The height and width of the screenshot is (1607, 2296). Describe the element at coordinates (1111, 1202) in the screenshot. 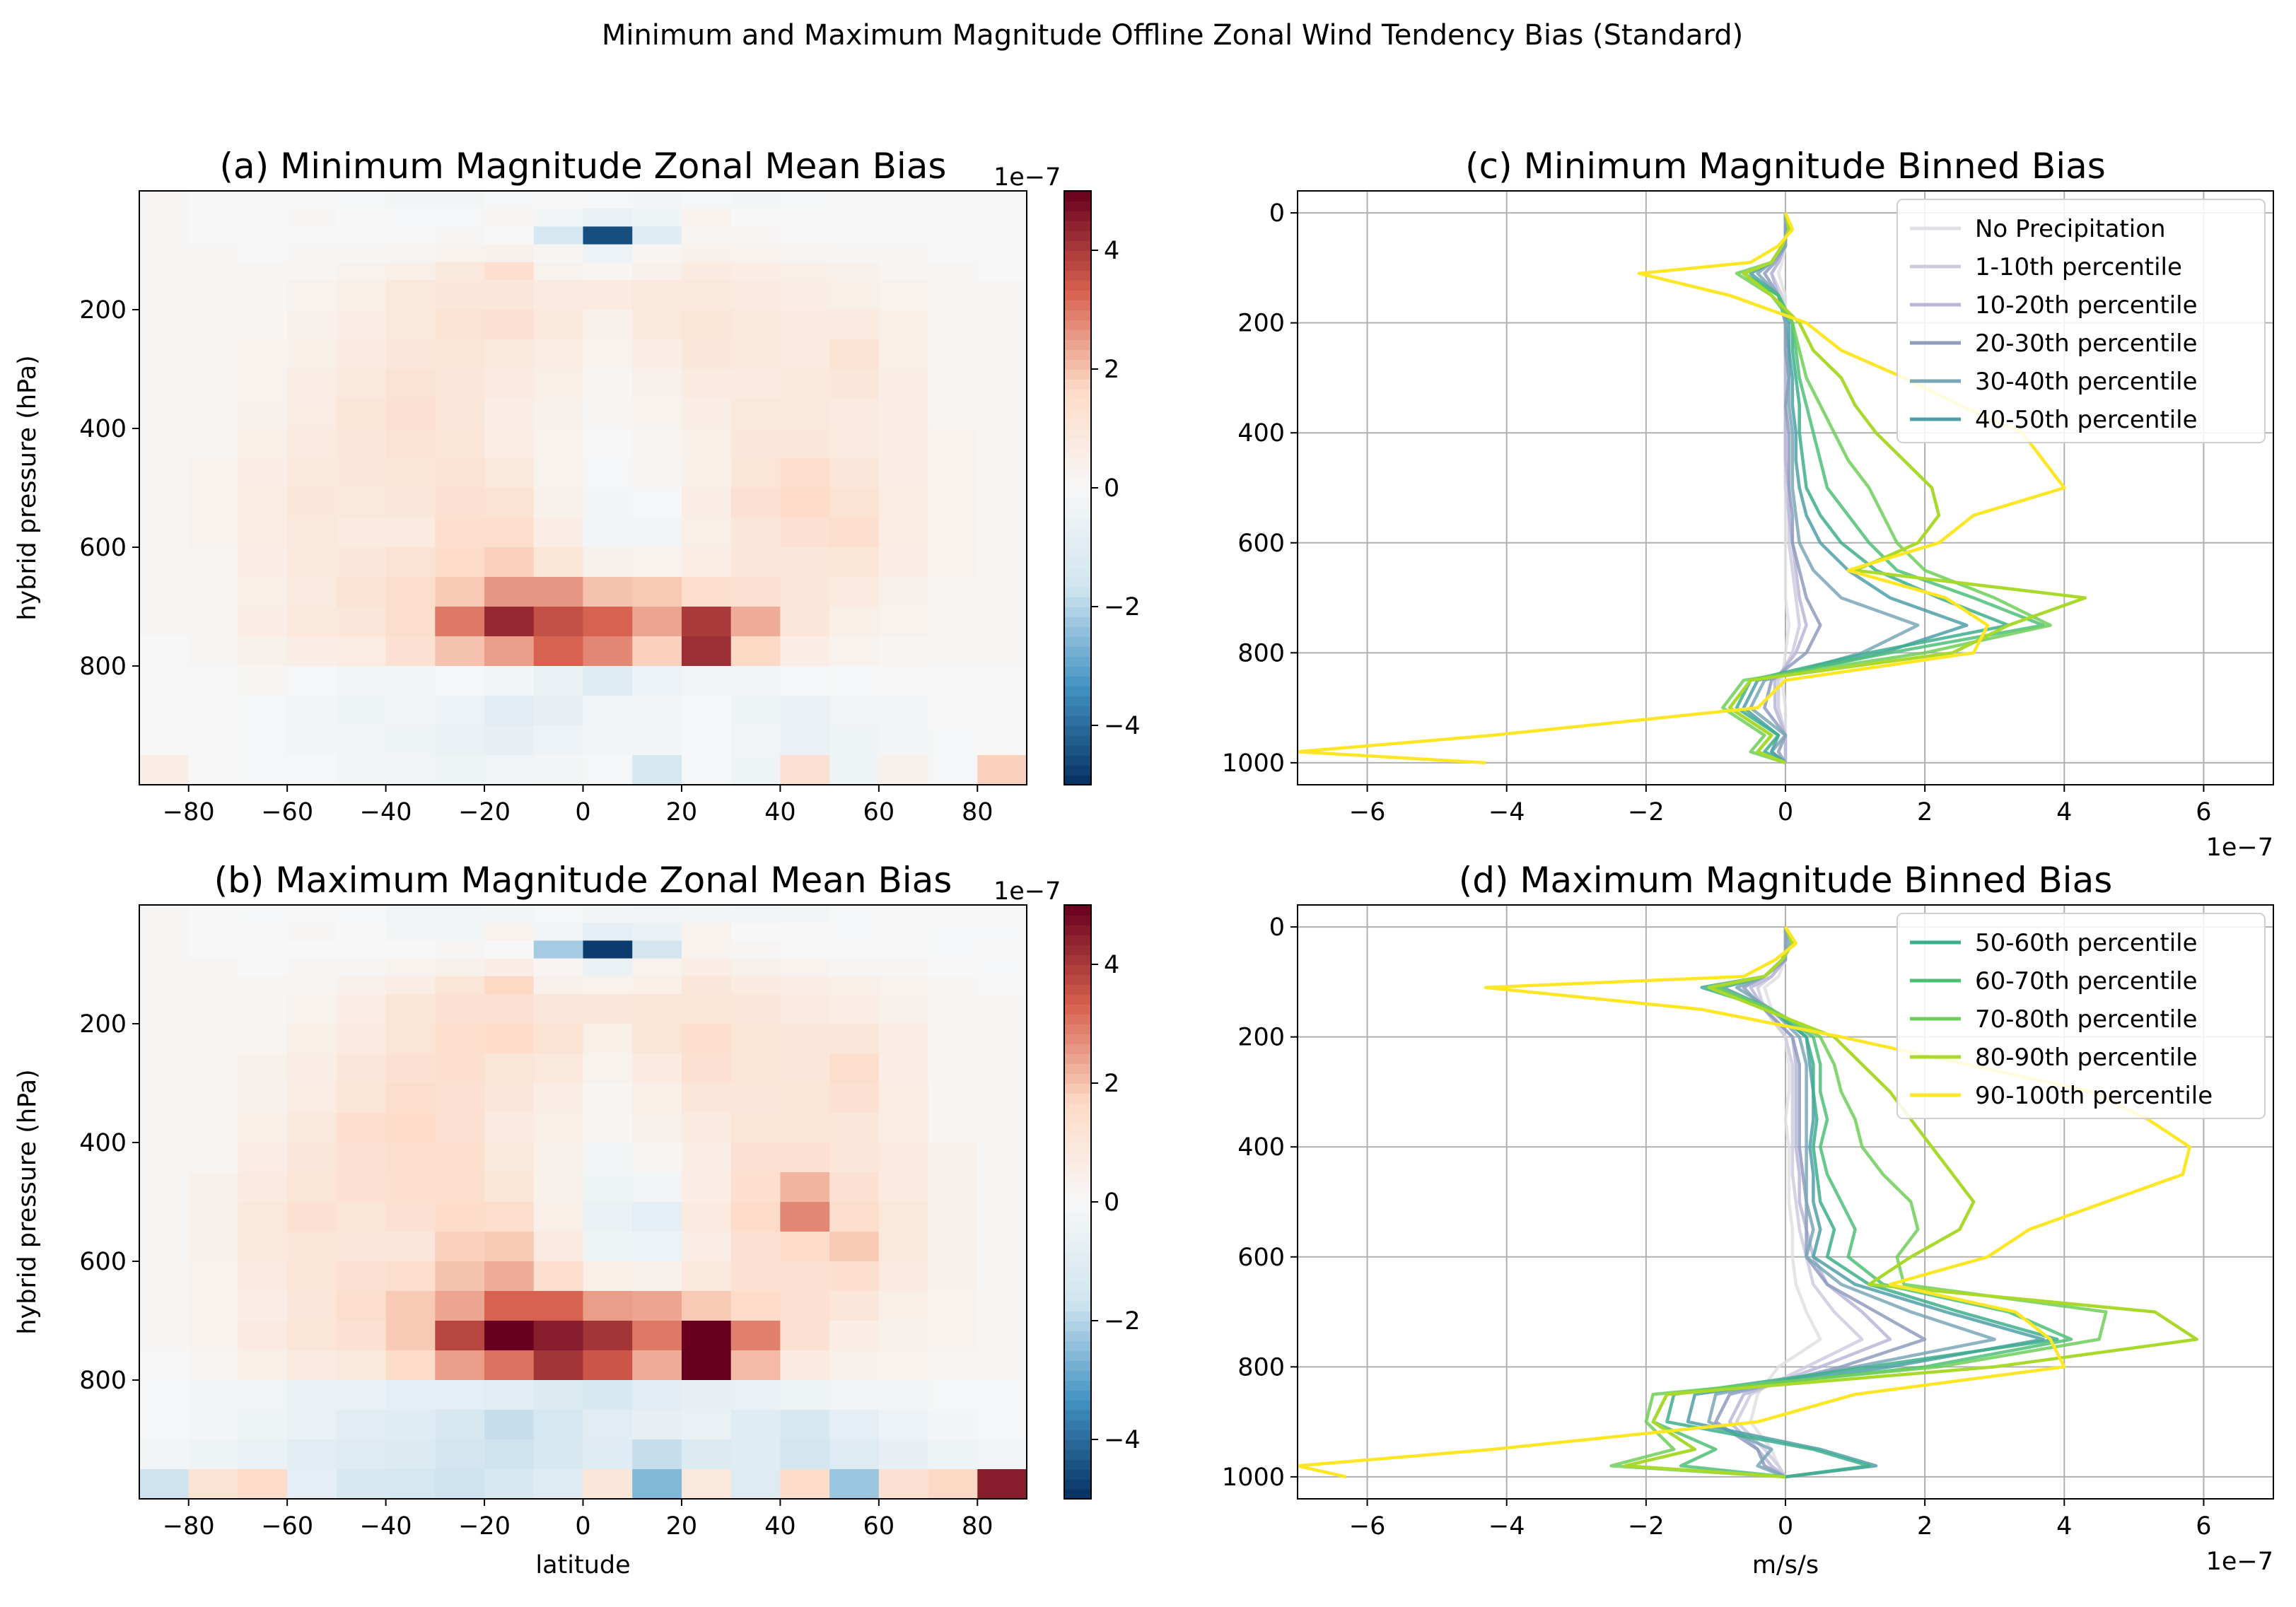

I see `colorbar-tick-label: 0` at that location.